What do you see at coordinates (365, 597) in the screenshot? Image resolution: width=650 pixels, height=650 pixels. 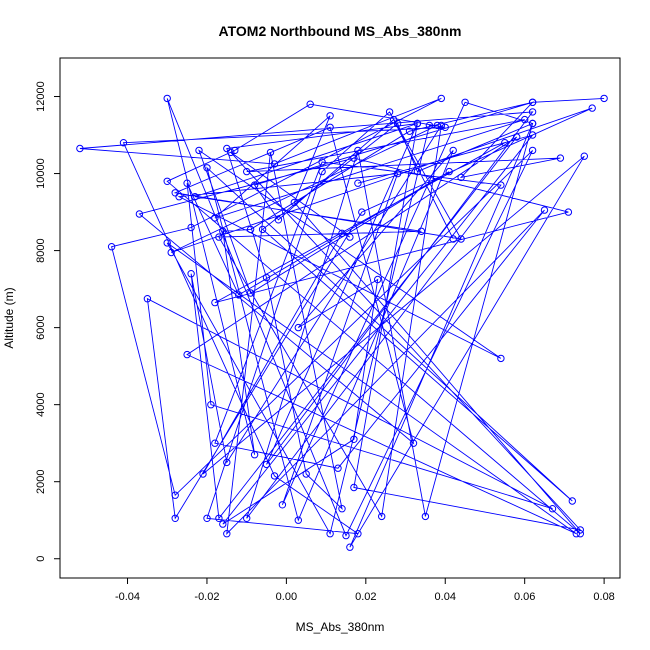 I see `x-tick-label: 0.02` at bounding box center [365, 597].